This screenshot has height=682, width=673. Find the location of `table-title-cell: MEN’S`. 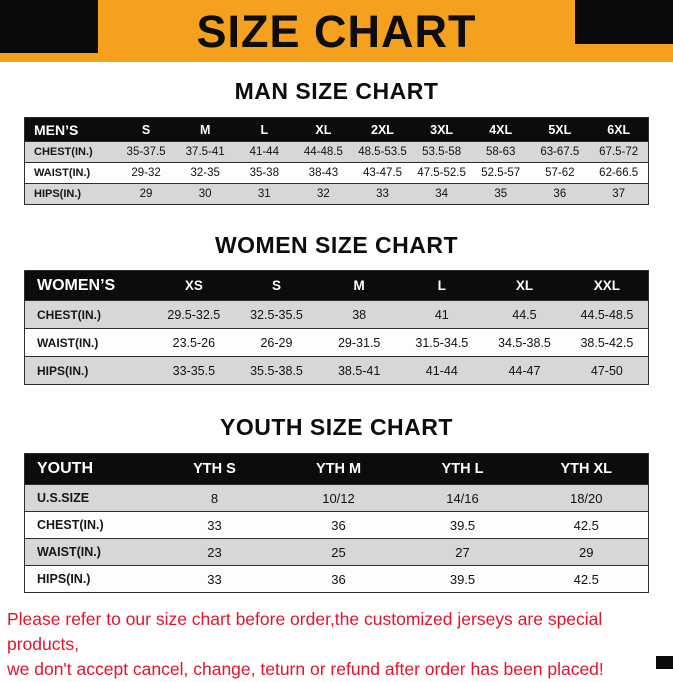

table-title-cell: MEN’S is located at coordinates (70, 129).